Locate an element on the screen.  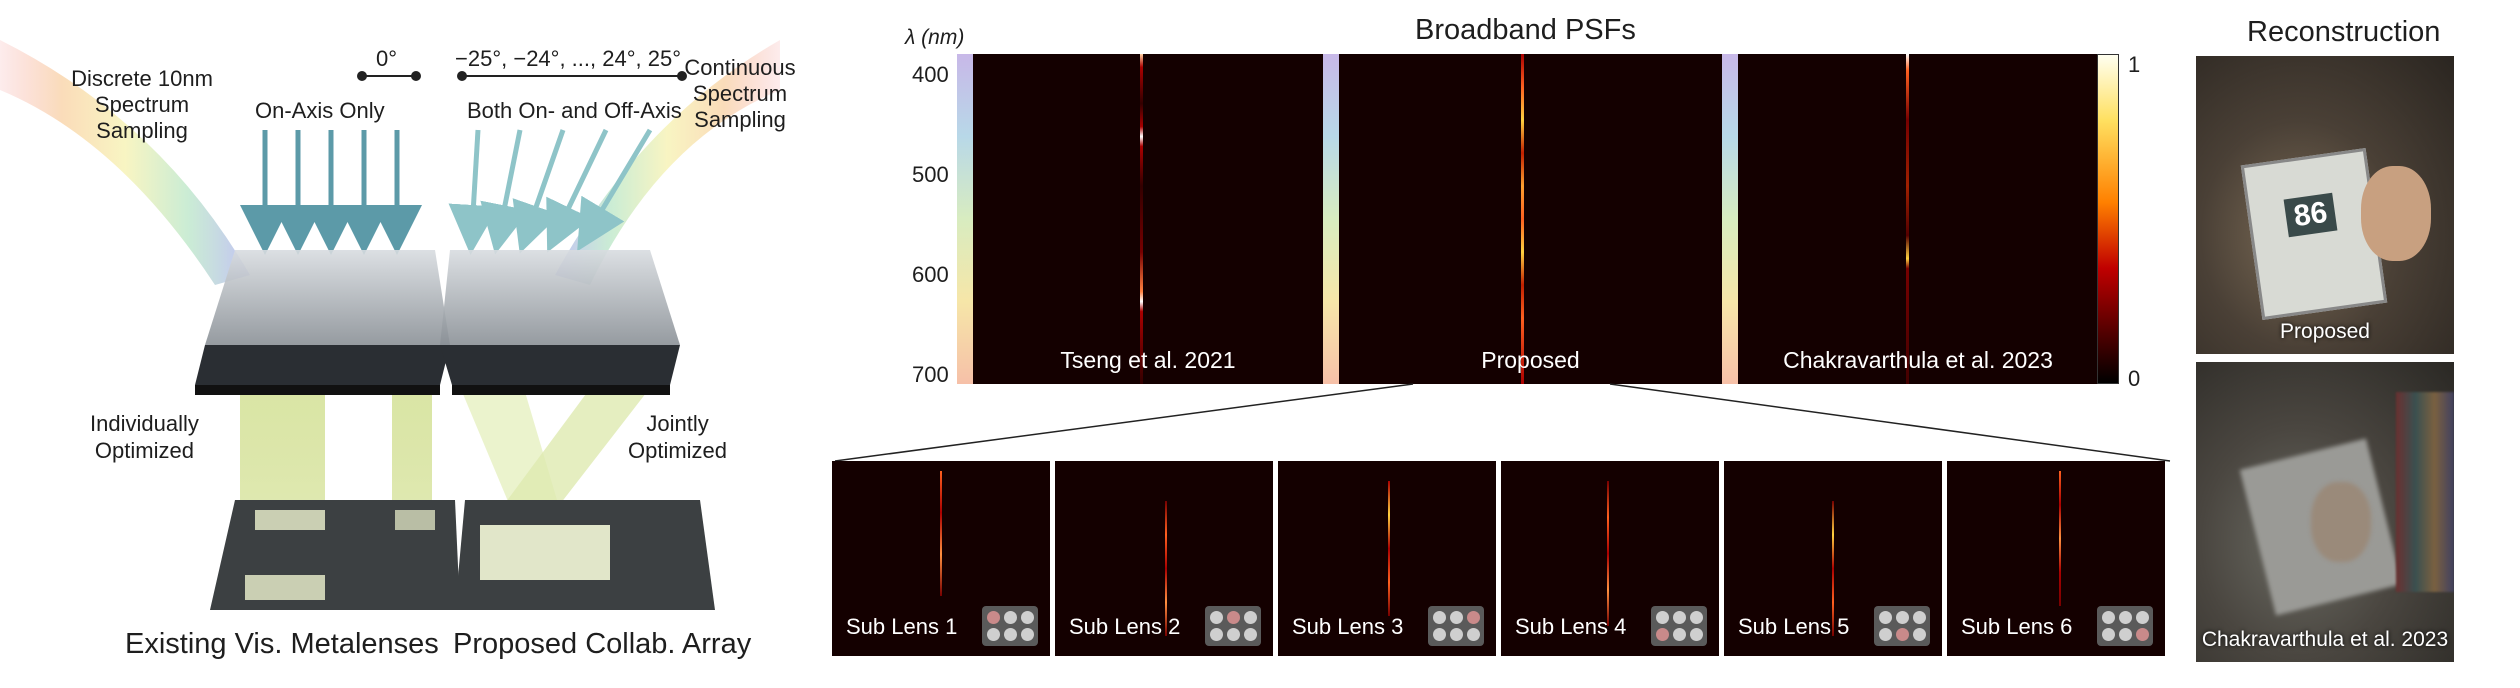
rainbow-left is located at coordinates (125, 162).